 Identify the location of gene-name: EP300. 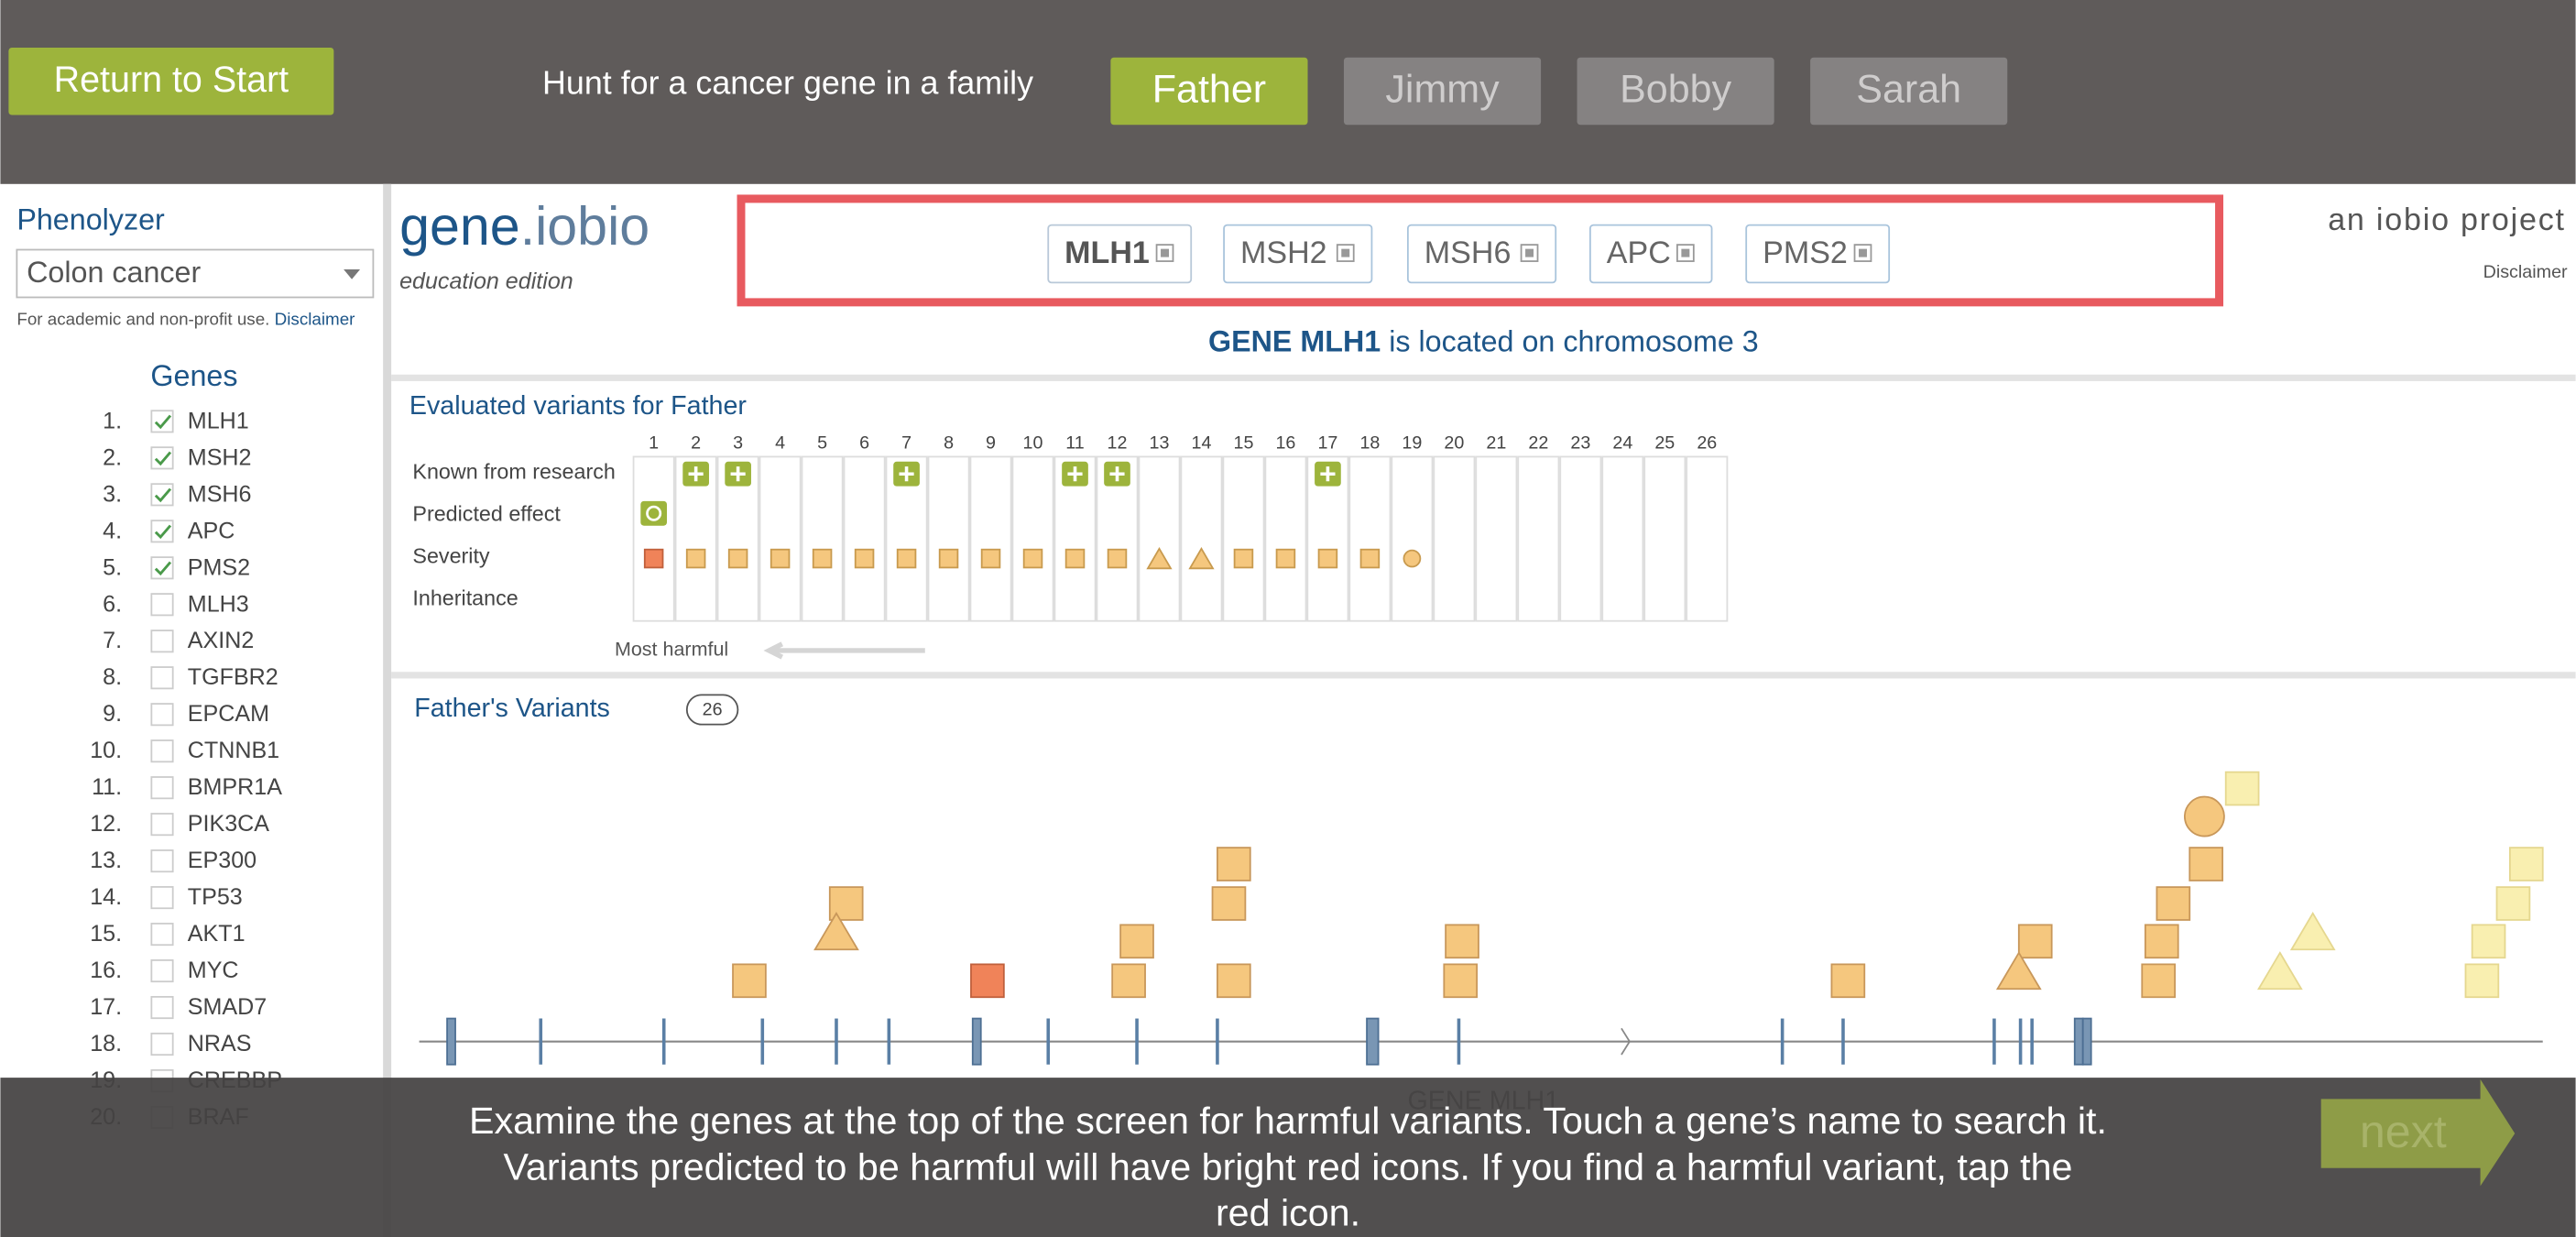
(223, 860).